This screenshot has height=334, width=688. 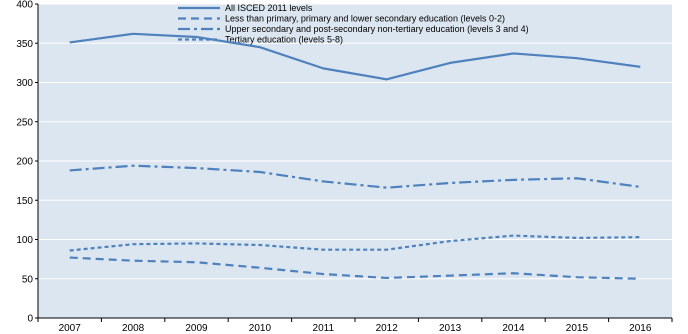 What do you see at coordinates (269, 8) in the screenshot?
I see `legend-label-1: All ISCED 2011 levels` at bounding box center [269, 8].